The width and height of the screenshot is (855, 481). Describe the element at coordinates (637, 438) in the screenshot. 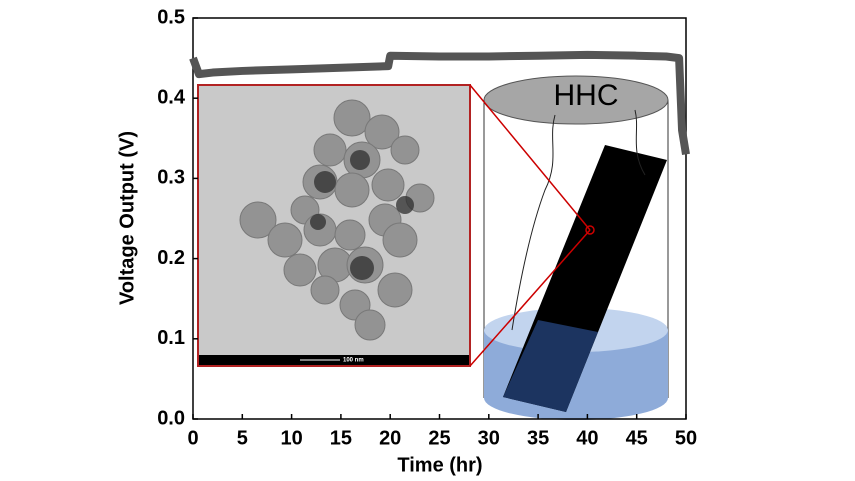

I see `x-tick-label: 45` at that location.